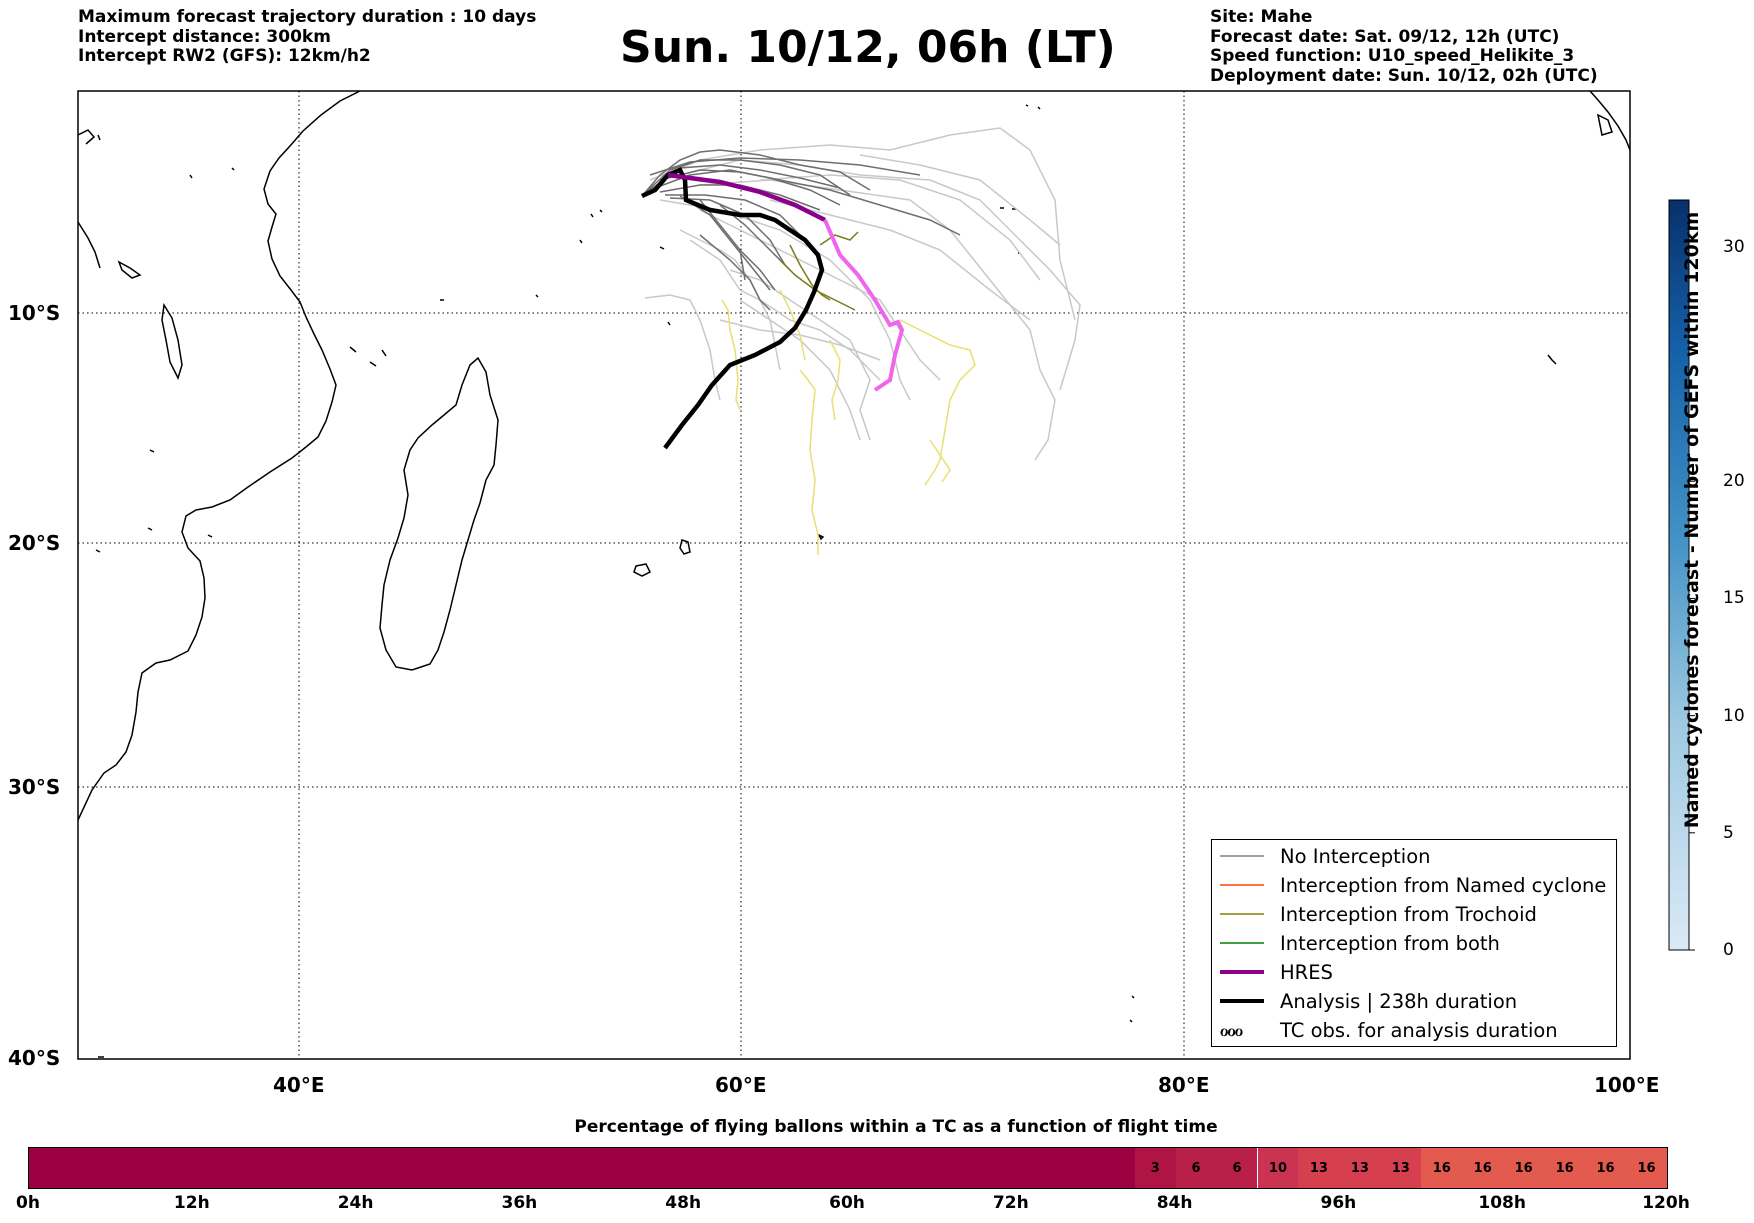 The width and height of the screenshot is (1754, 1223). What do you see at coordinates (1231, 1030) in the screenshot?
I see `tc-obs-icon: ℴℴℴ` at bounding box center [1231, 1030].